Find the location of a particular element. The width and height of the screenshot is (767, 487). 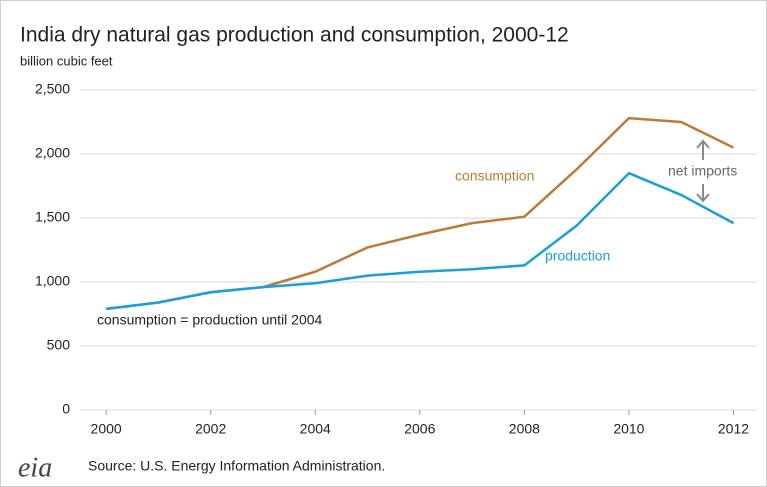

y-tick-label: 2,500 is located at coordinates (52, 89).